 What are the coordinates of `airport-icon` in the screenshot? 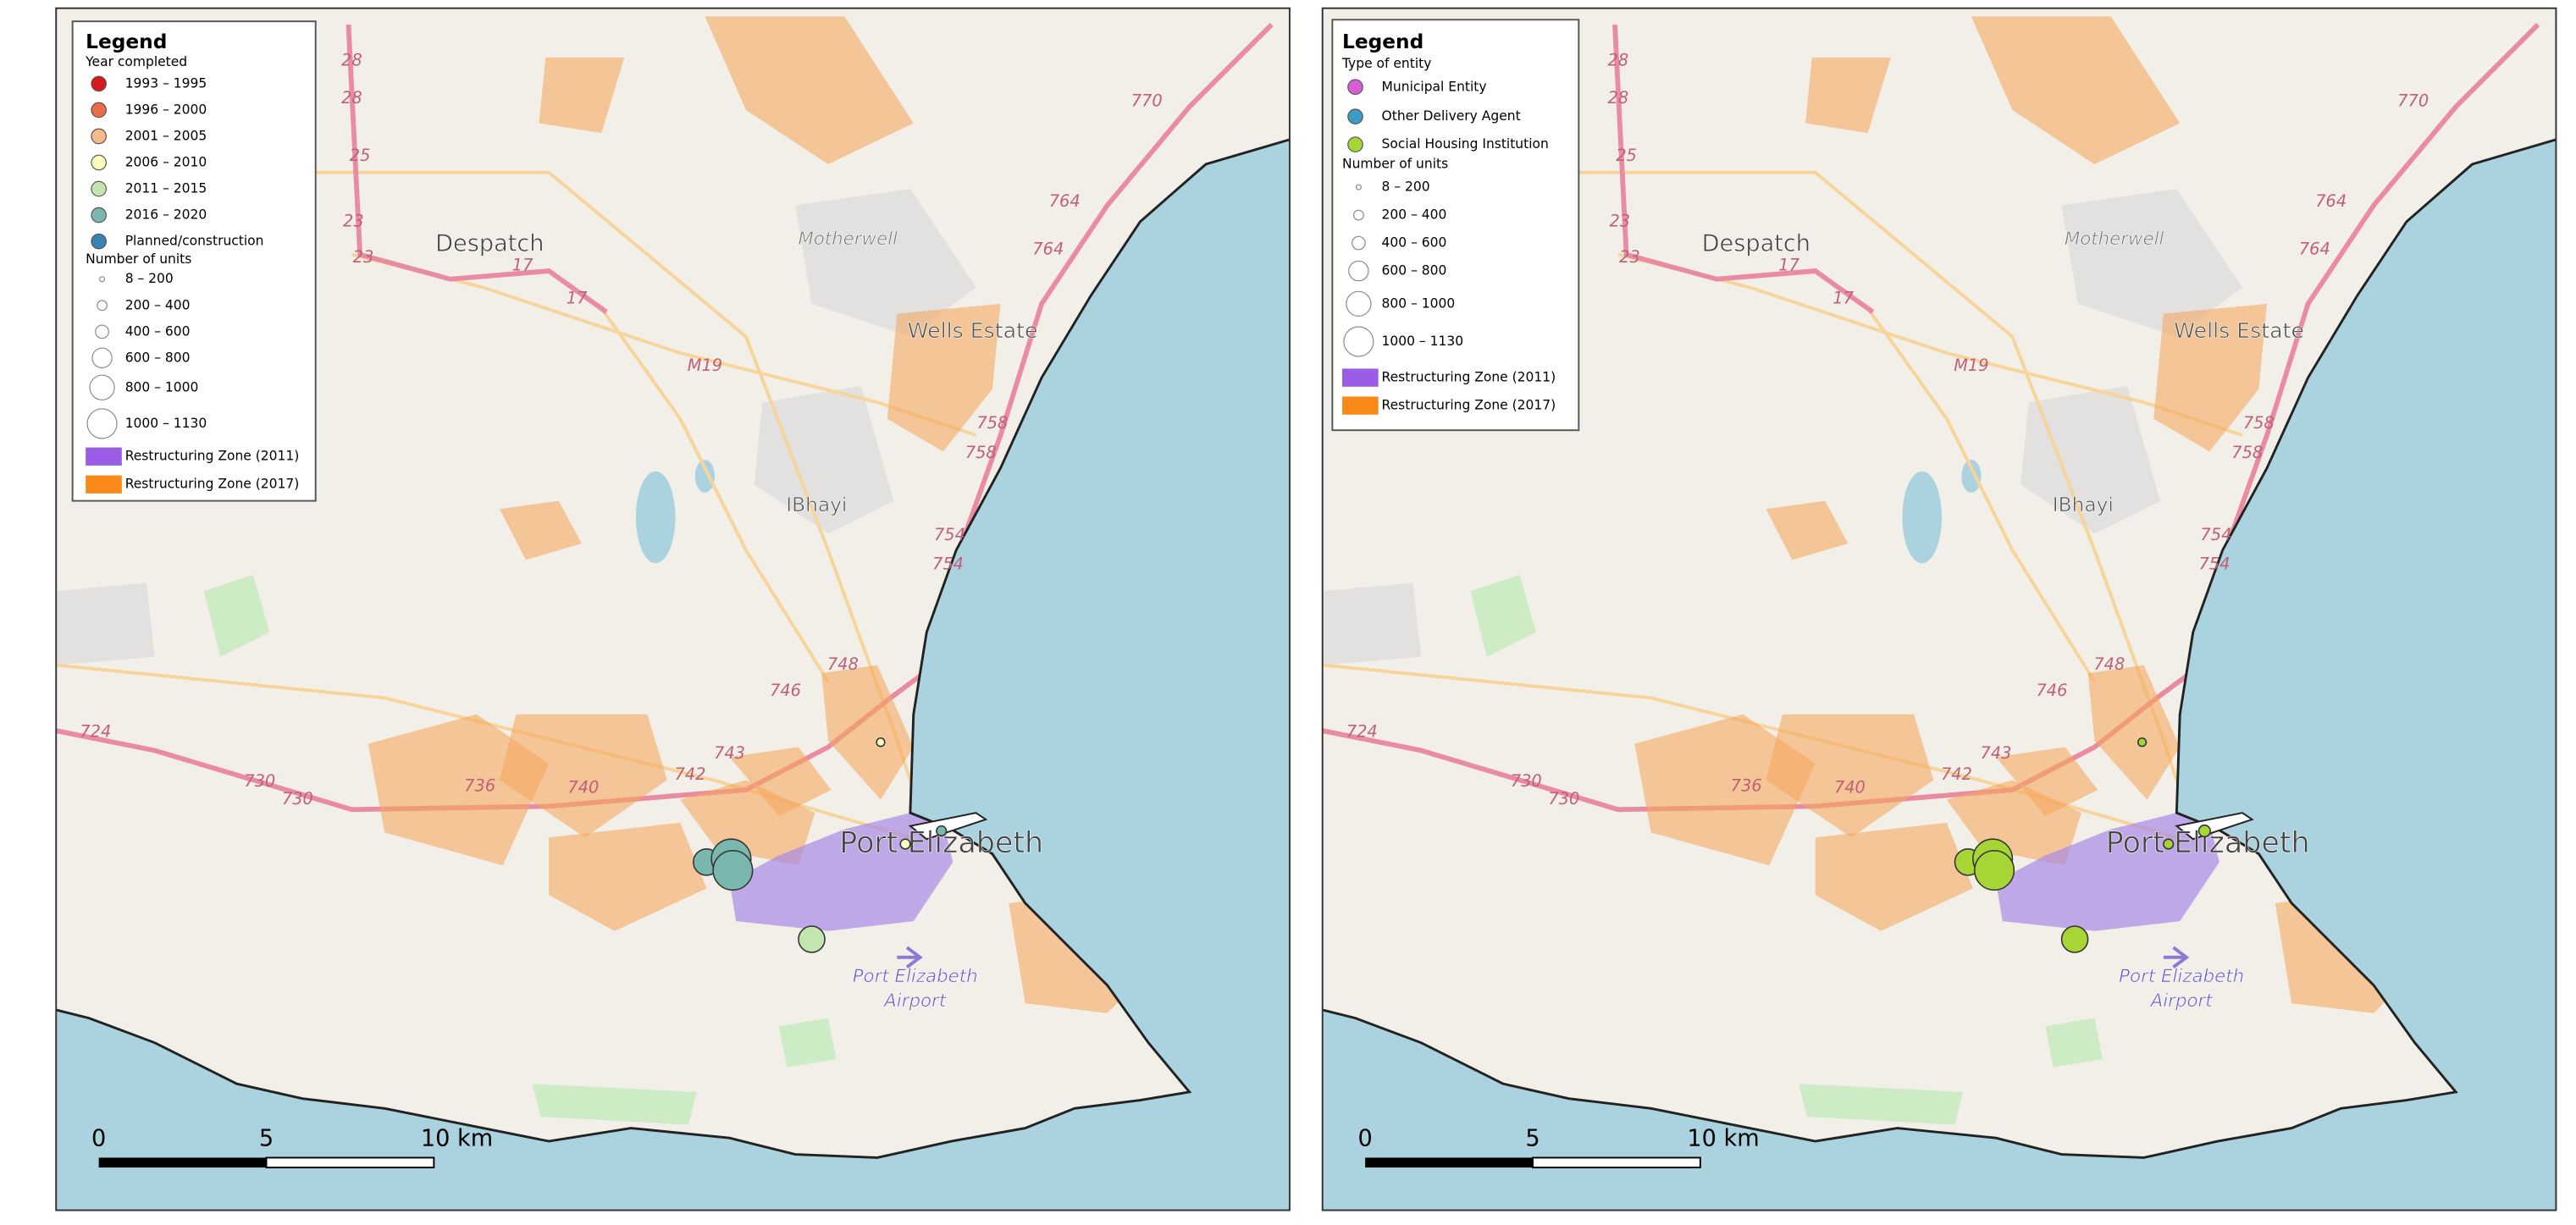 It's located at (2176, 958).